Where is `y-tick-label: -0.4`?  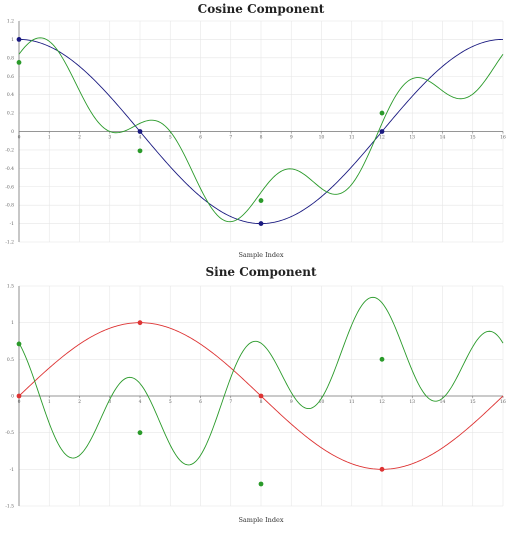 y-tick-label: -0.4 is located at coordinates (9, 169).